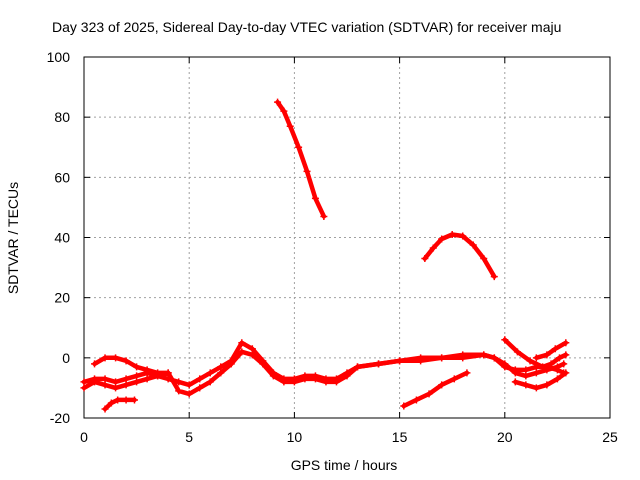 The width and height of the screenshot is (640, 480). Describe the element at coordinates (62, 298) in the screenshot. I see `y-tick-label: 20` at that location.